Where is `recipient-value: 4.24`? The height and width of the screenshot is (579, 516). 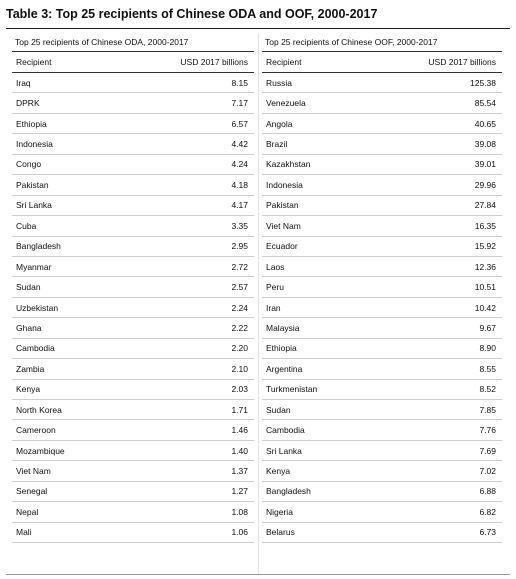
recipient-value: 4.24 is located at coordinates (239, 164).